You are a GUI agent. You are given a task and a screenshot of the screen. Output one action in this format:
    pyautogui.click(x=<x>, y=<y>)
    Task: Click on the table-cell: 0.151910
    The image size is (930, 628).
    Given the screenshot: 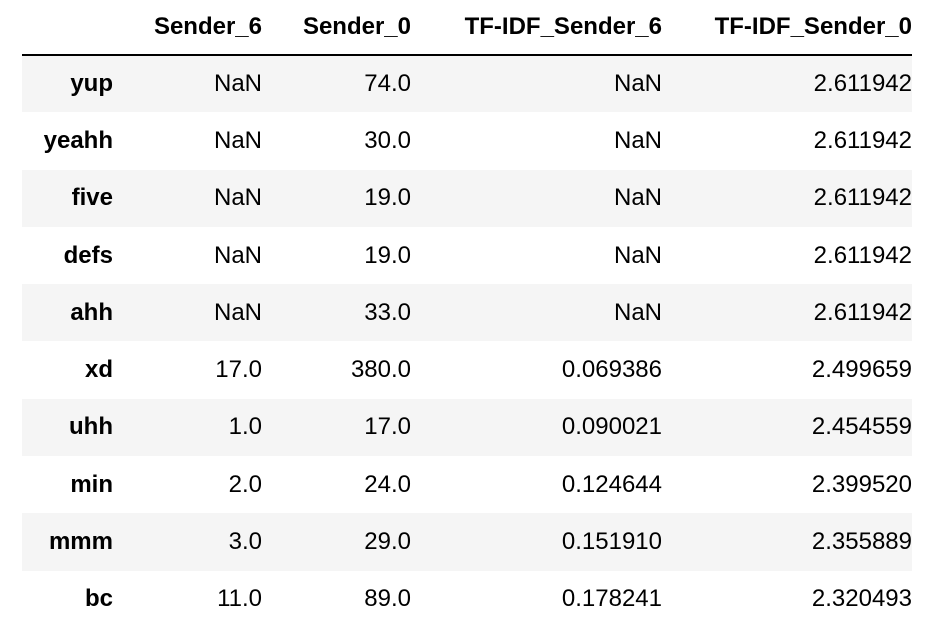 What is the action you would take?
    pyautogui.click(x=611, y=542)
    